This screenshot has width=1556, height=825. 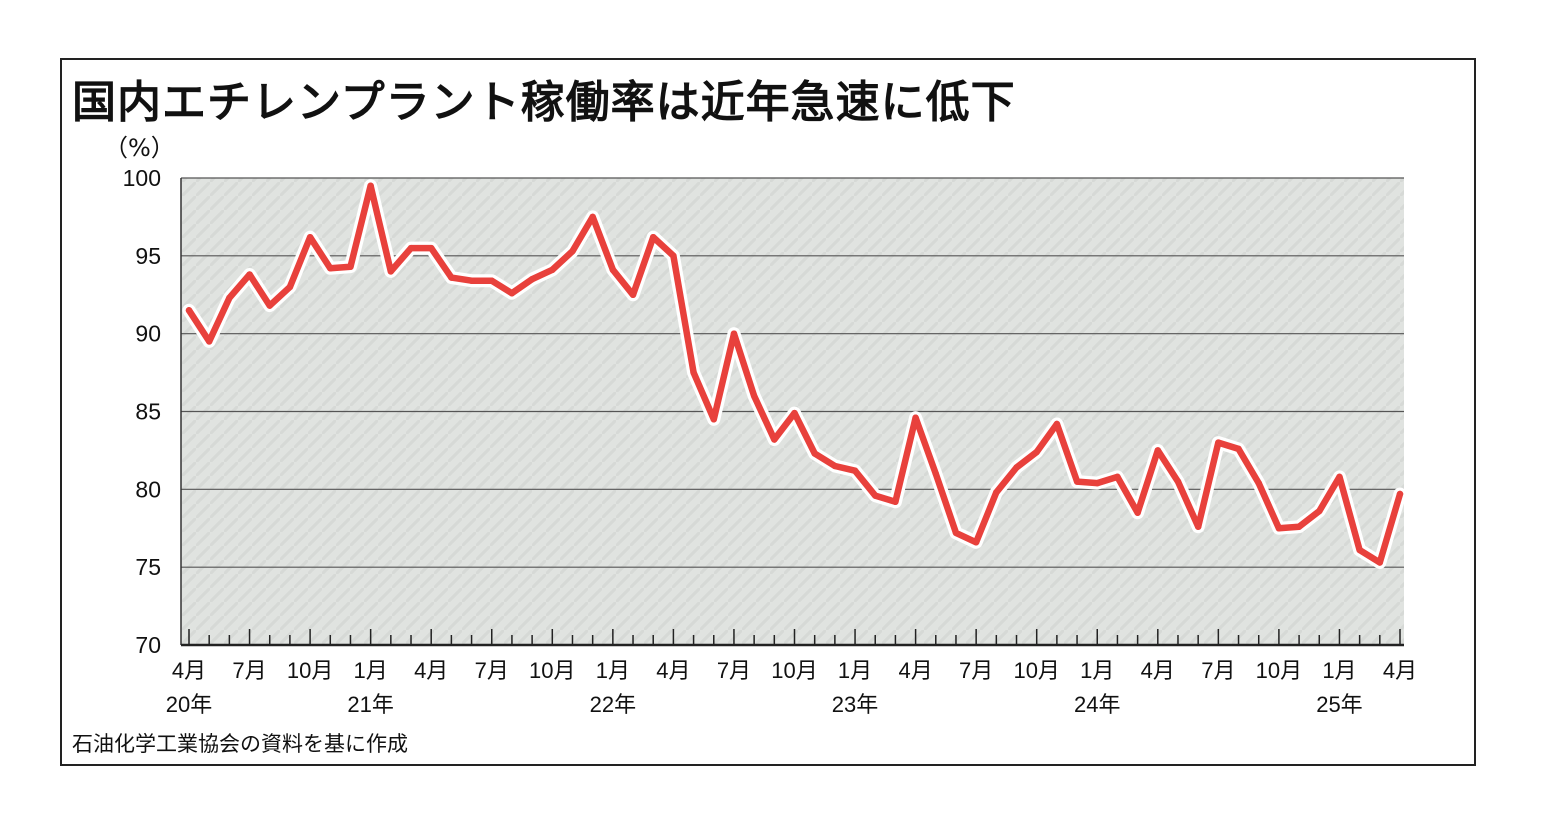 I want to click on x-year-label: 24年, so click(x=1097, y=704).